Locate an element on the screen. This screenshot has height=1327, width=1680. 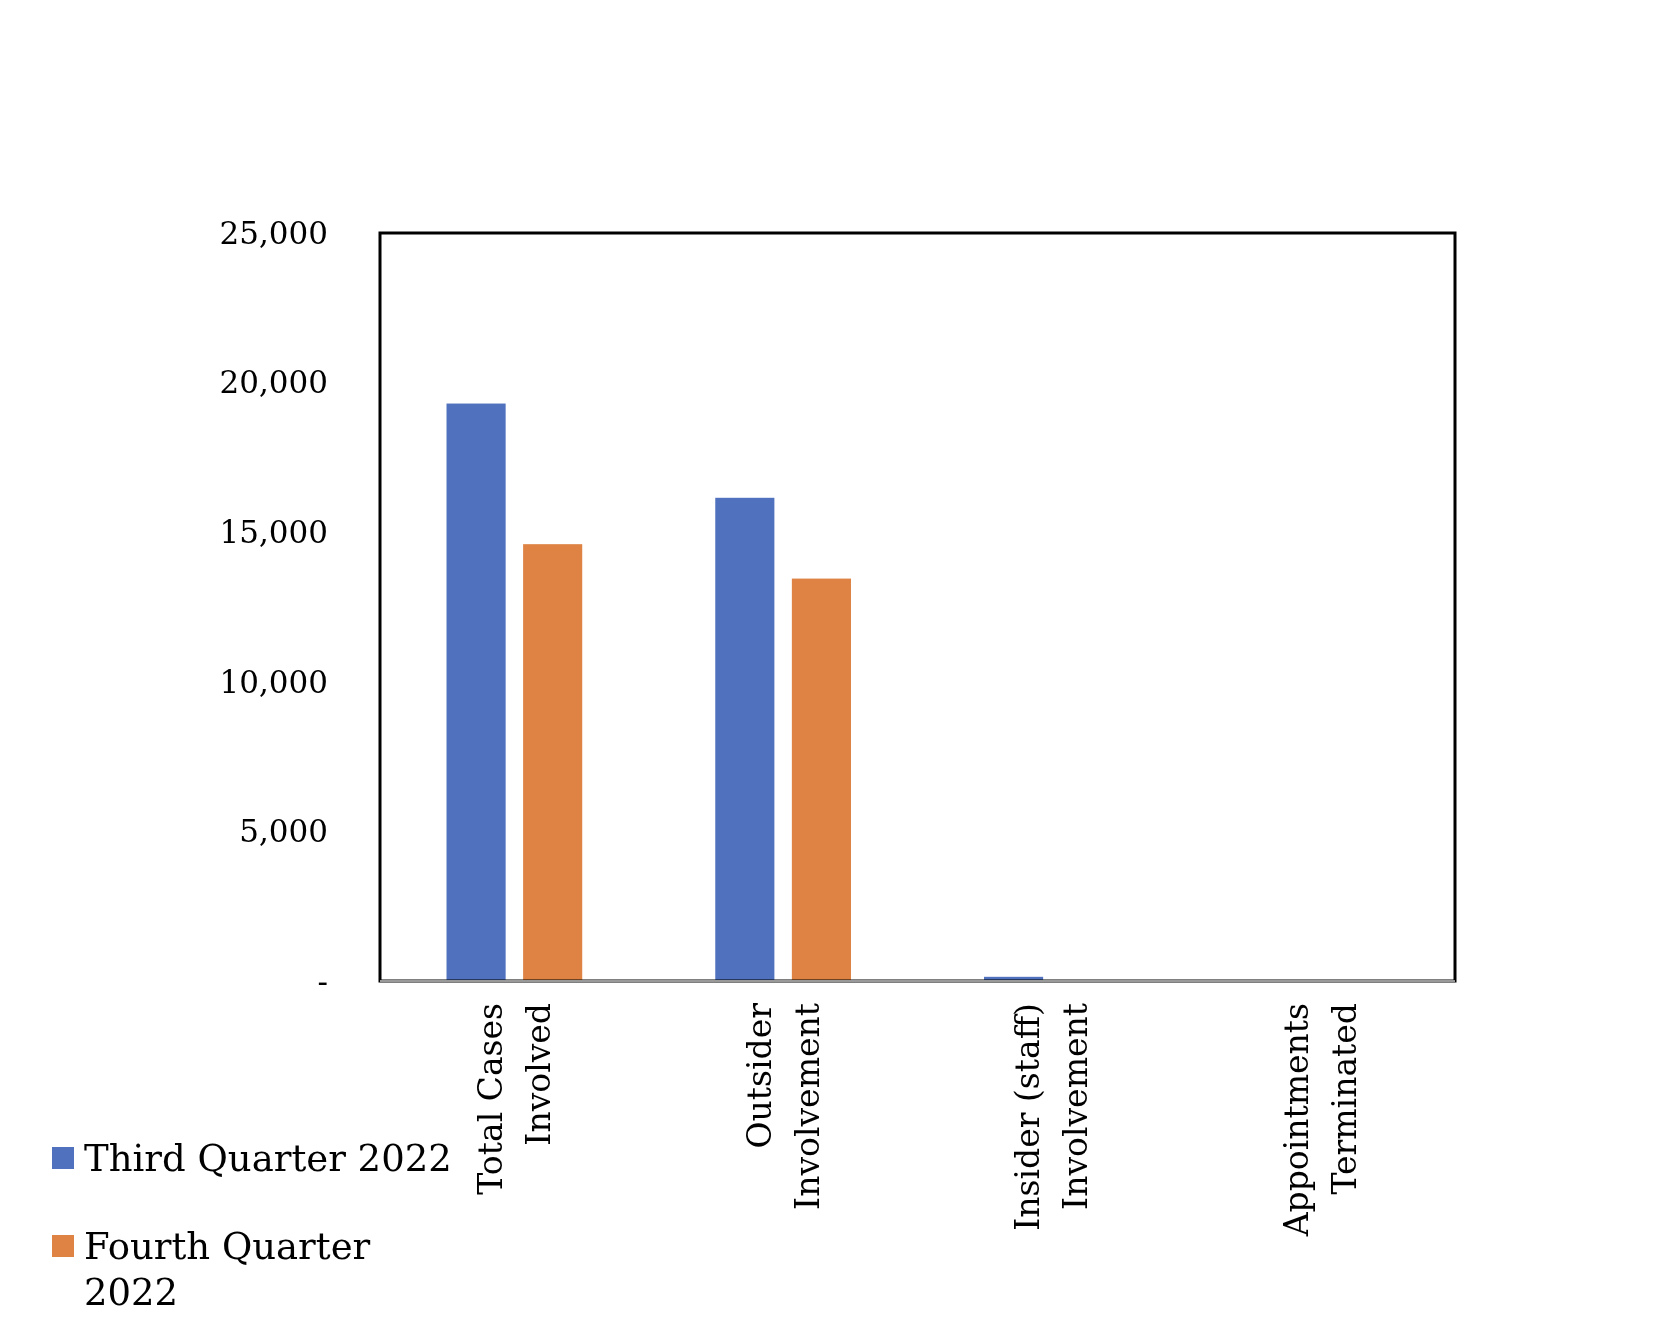
y-tick-label: 15,000 is located at coordinates (273, 532).